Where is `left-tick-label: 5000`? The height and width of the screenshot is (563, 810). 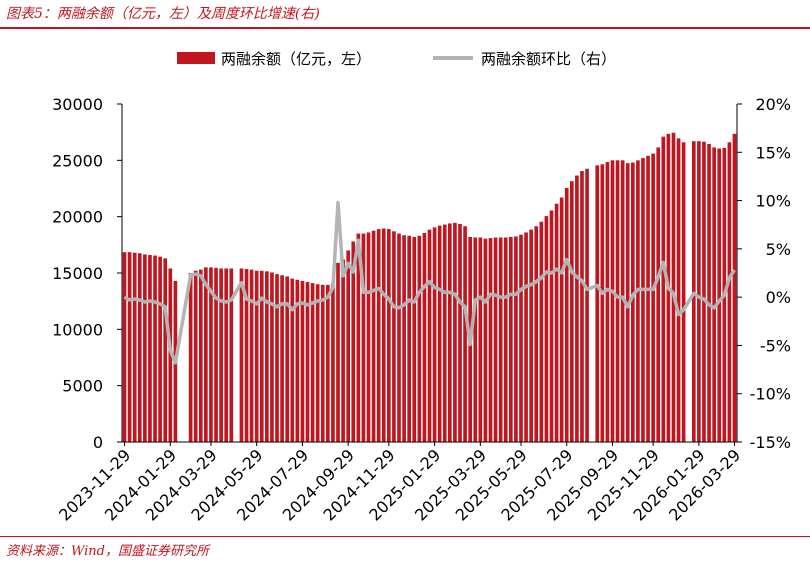 left-tick-label: 5000 is located at coordinates (82, 386).